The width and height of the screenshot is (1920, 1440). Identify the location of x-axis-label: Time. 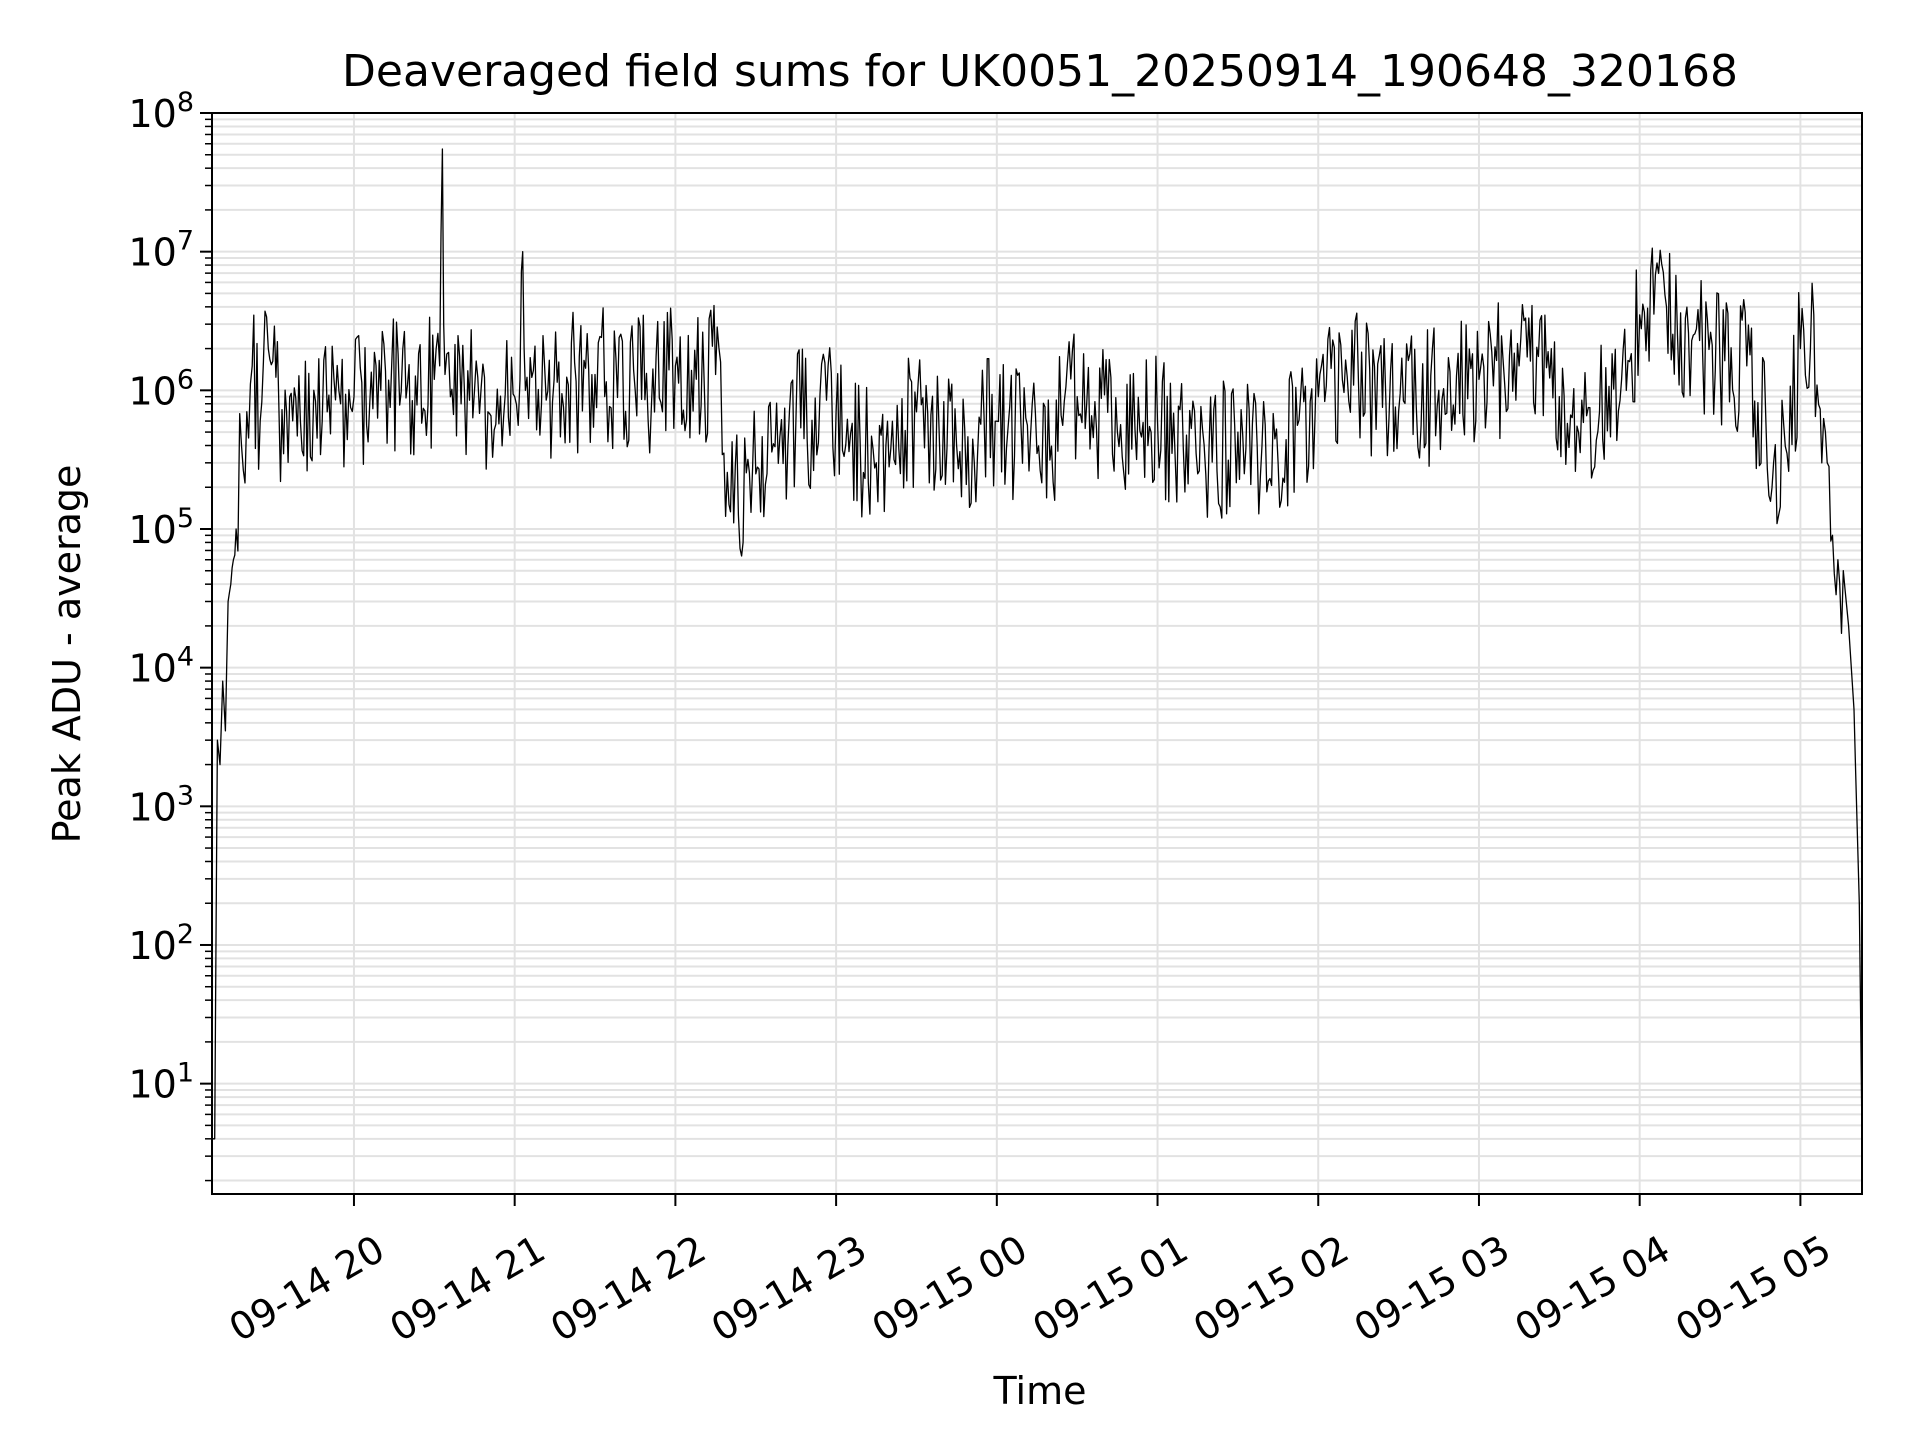
(1040, 1391).